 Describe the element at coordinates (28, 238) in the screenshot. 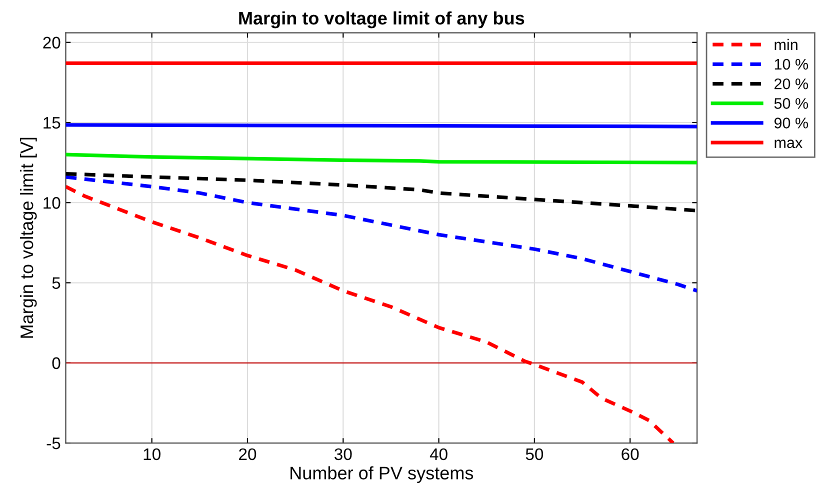

I see `y-axis-title: Margin to voltage limit [V]` at that location.